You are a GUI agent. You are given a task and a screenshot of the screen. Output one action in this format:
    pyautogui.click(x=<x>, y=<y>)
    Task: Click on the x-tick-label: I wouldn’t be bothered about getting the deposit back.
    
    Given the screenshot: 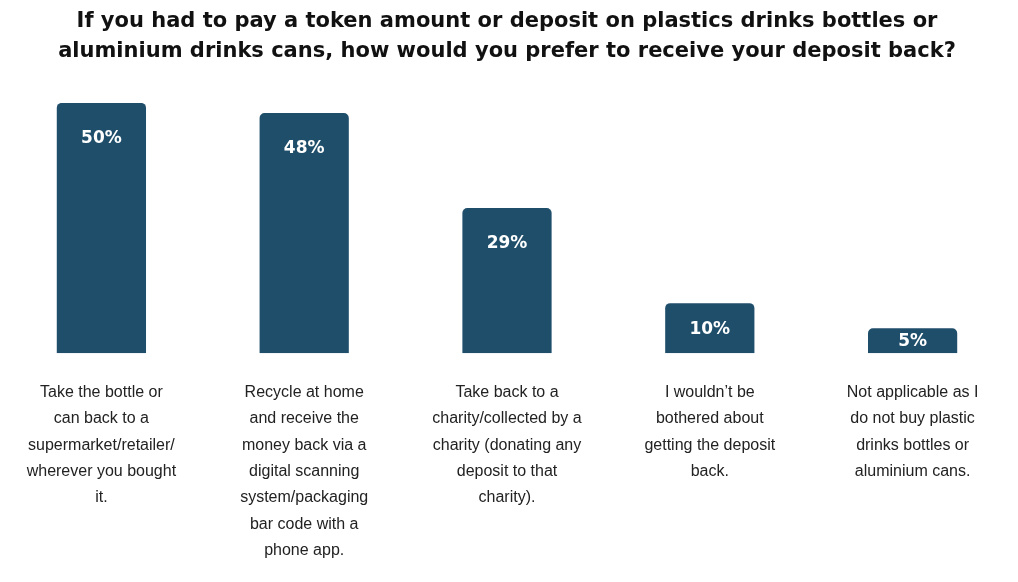 What is the action you would take?
    pyautogui.click(x=710, y=431)
    